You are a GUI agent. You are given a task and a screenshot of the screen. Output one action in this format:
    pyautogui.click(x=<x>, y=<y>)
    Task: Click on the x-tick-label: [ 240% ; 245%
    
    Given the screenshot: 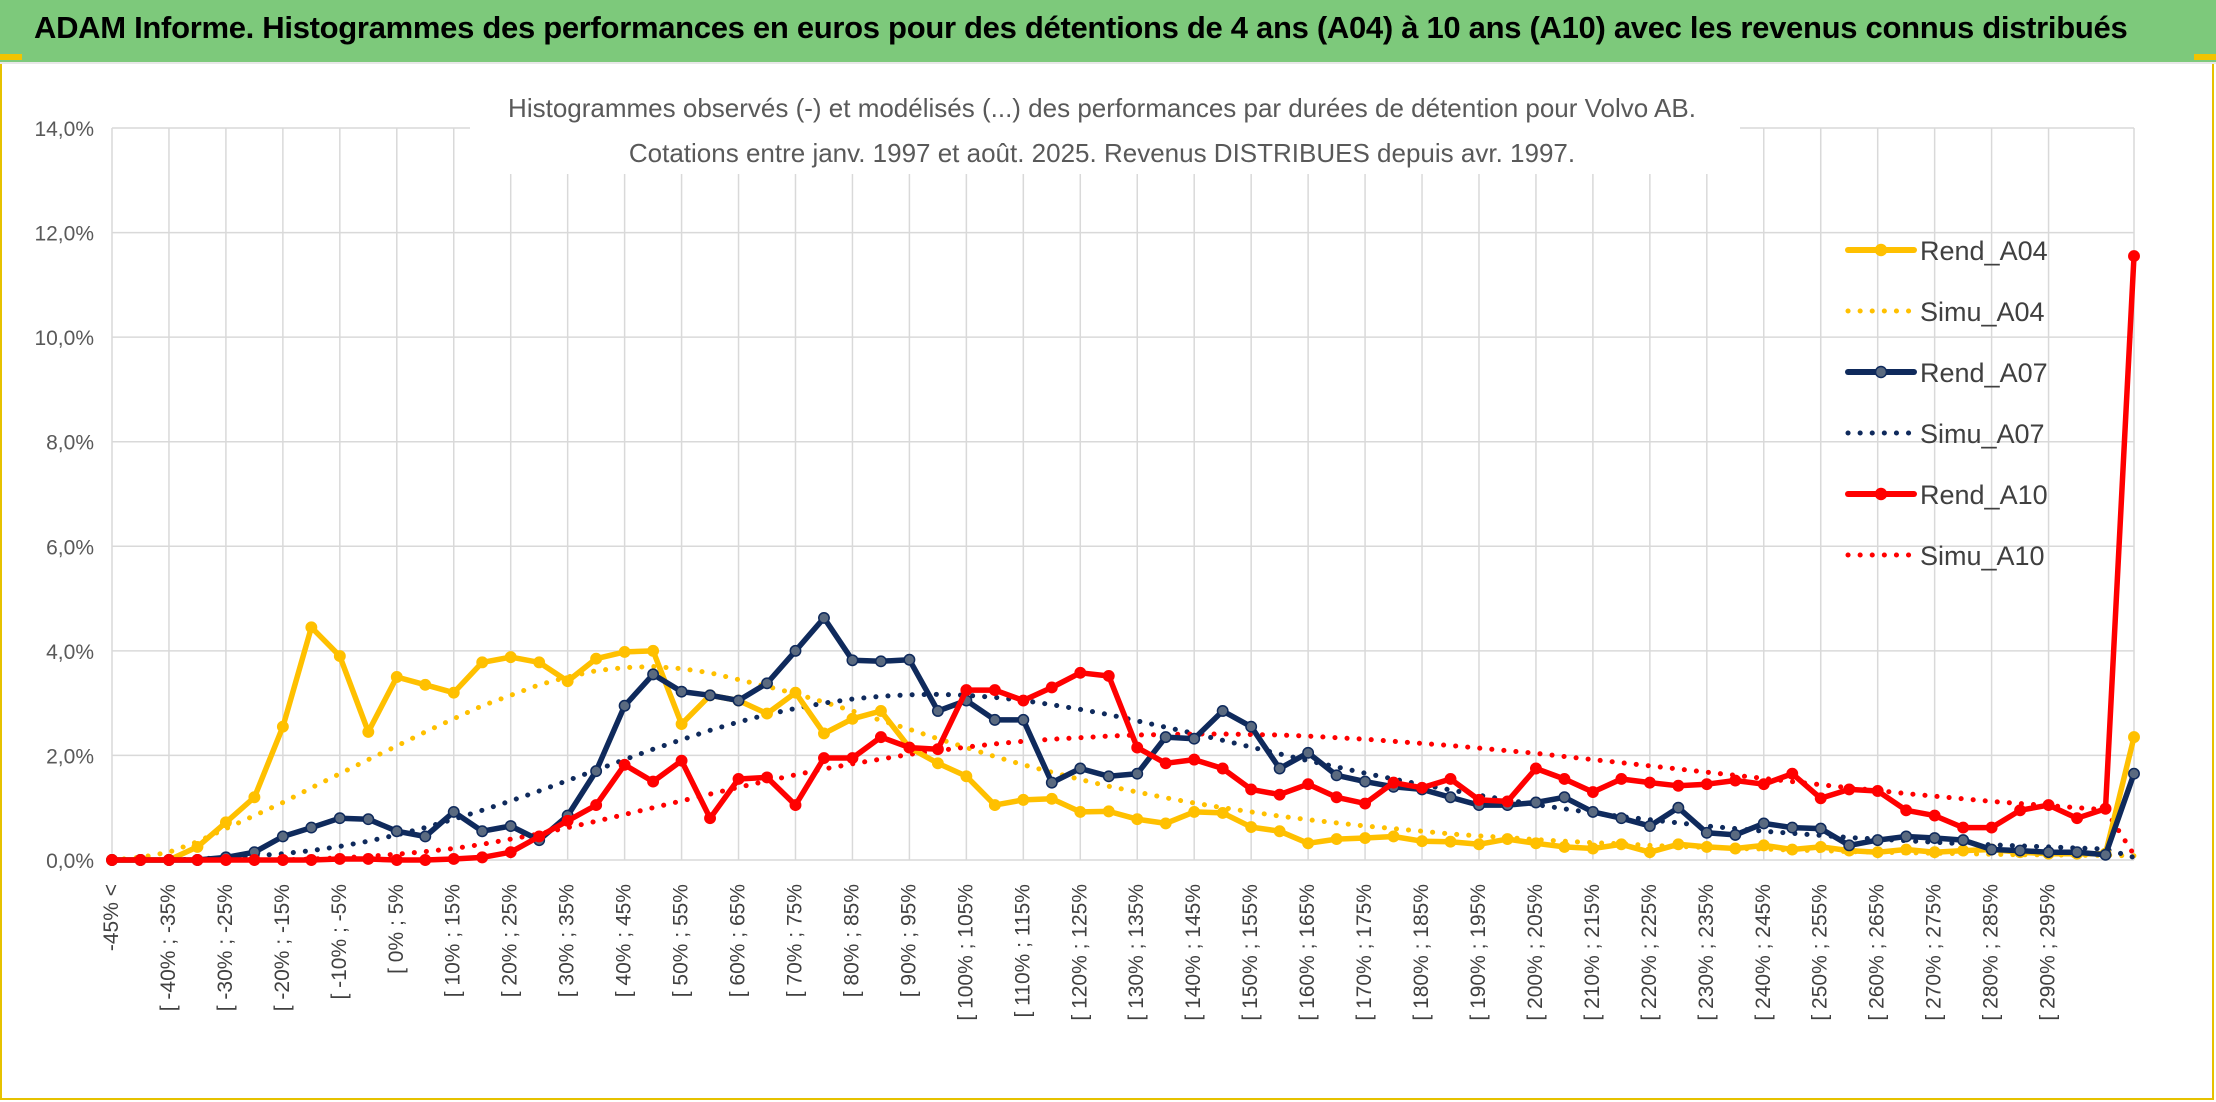 What is the action you would take?
    pyautogui.click(x=1763, y=952)
    